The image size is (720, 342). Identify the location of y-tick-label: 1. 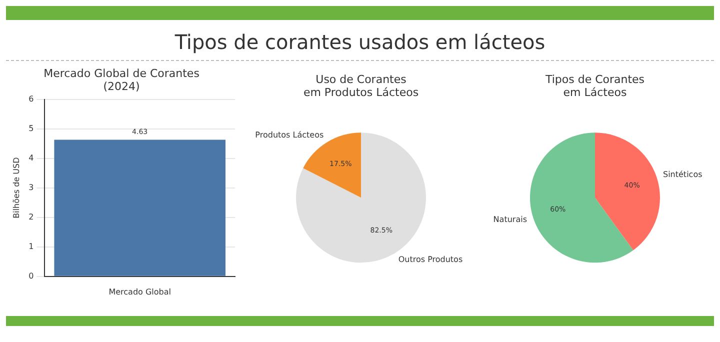
(31, 246).